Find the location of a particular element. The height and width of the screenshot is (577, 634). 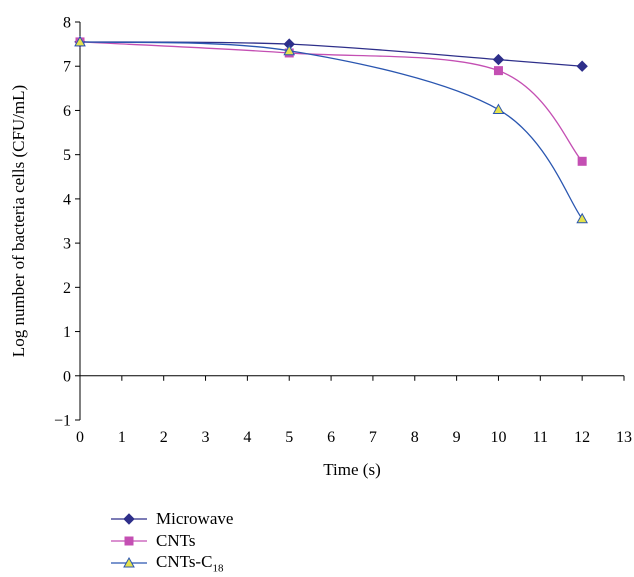

y-tick-label: 3 is located at coordinates (67, 244).